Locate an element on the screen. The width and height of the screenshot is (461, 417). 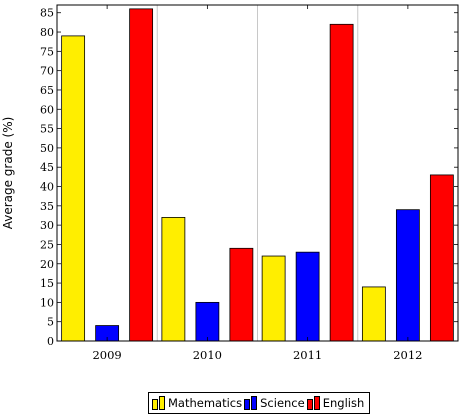
y-tick-label: 40 is located at coordinates (47, 187).